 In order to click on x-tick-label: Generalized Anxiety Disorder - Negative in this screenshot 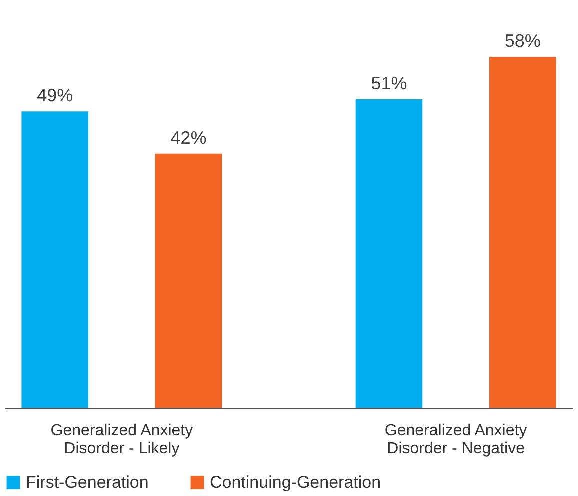, I will do `click(456, 440)`.